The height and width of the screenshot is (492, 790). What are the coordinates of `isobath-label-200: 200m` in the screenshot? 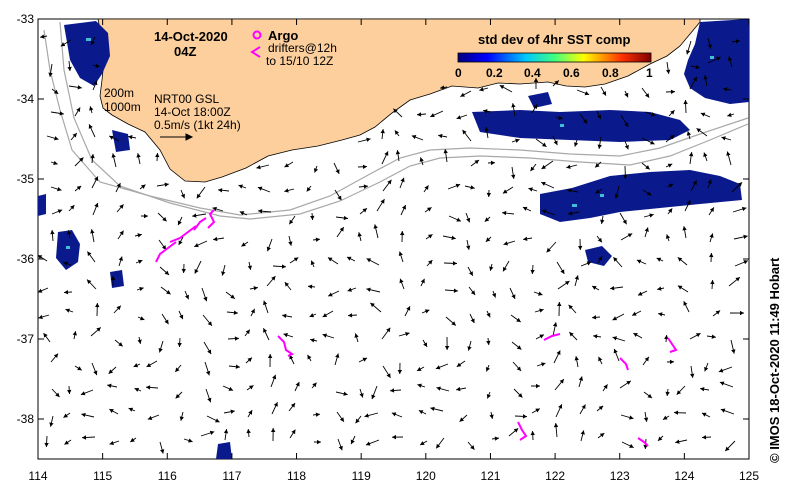 It's located at (119, 93).